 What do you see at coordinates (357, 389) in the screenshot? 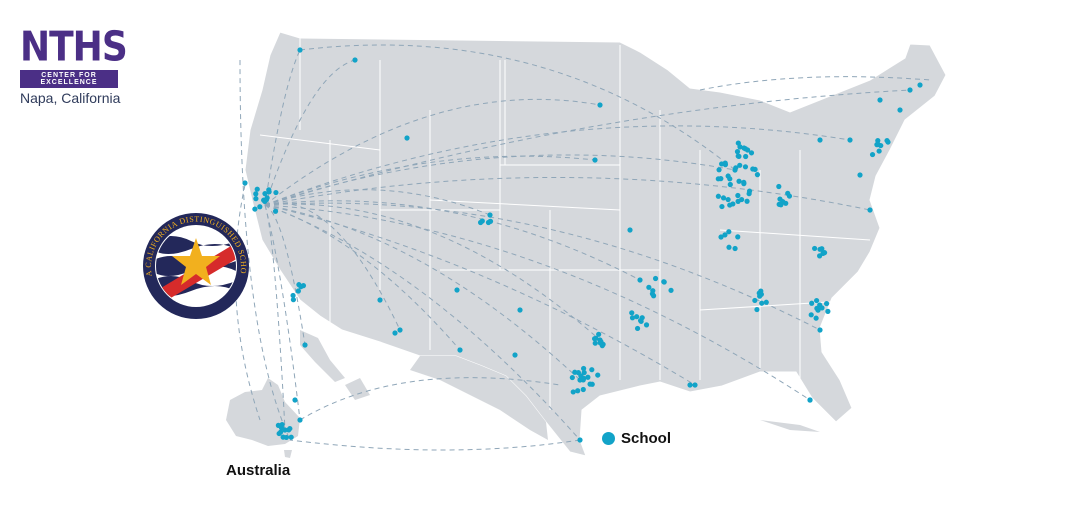
I see `newzealand-landmass` at bounding box center [357, 389].